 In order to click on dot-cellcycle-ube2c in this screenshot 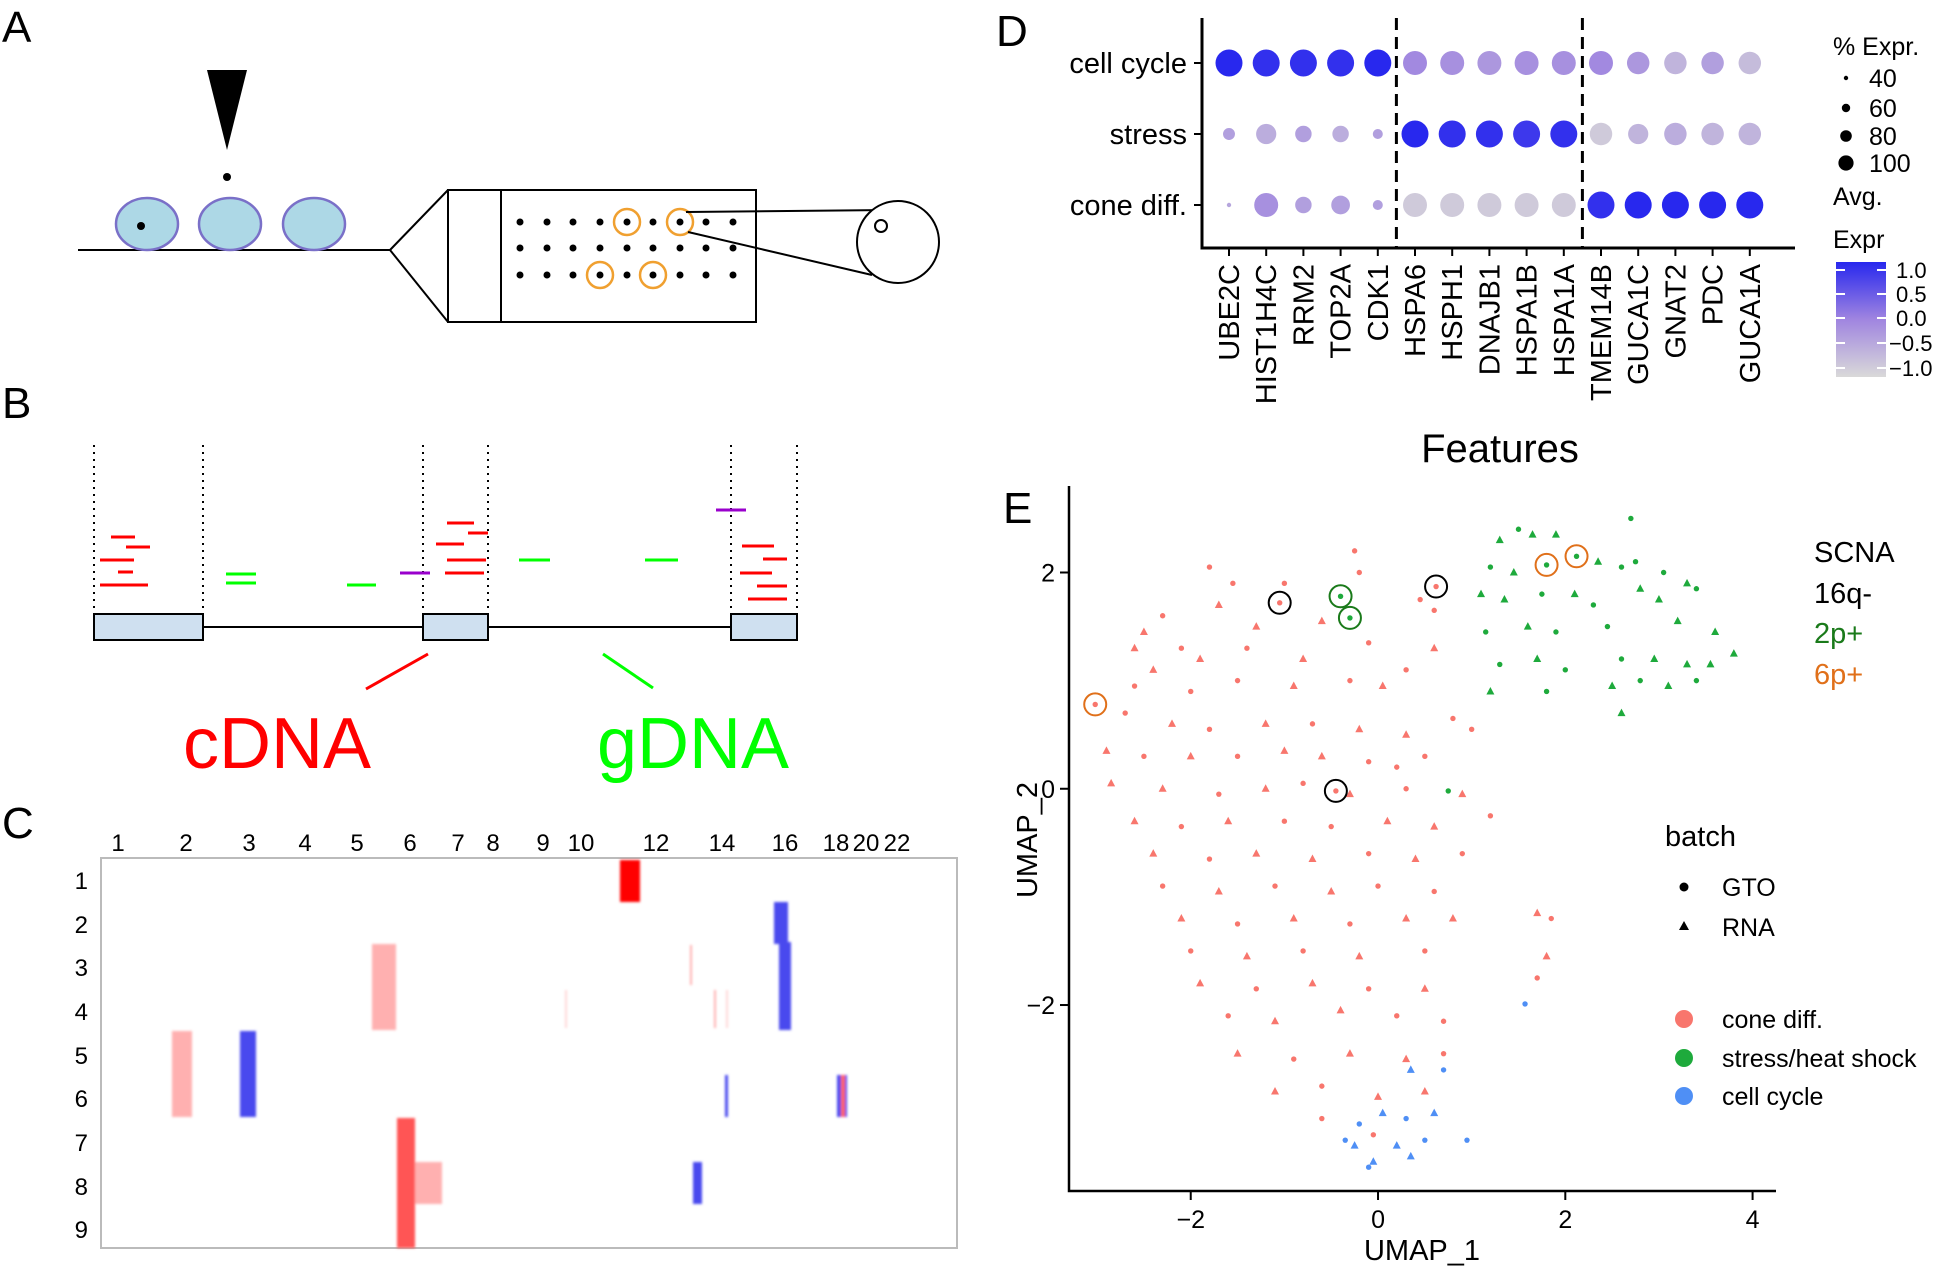, I will do `click(1229, 63)`.